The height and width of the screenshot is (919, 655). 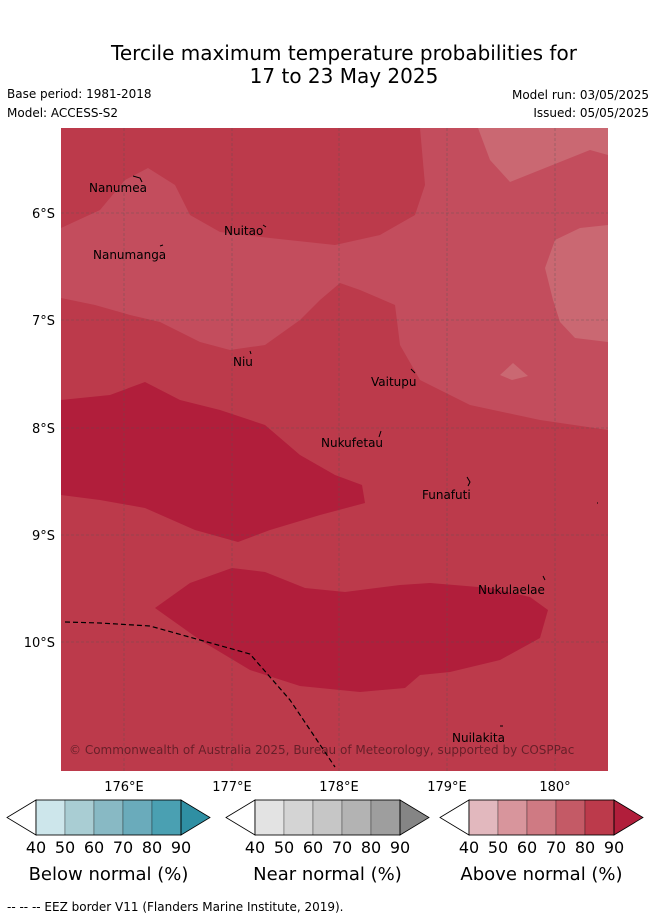 I want to click on place-label-vaitupu: Vaitupu, so click(x=394, y=382).